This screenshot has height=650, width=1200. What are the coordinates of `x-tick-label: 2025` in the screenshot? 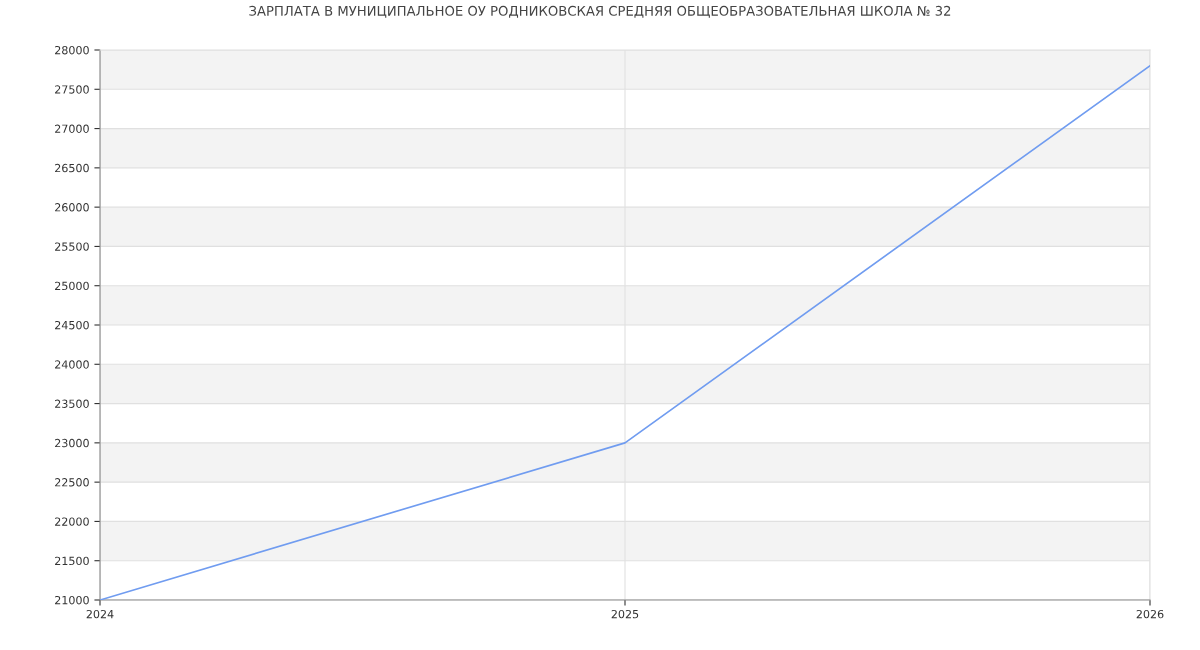 It's located at (625, 614).